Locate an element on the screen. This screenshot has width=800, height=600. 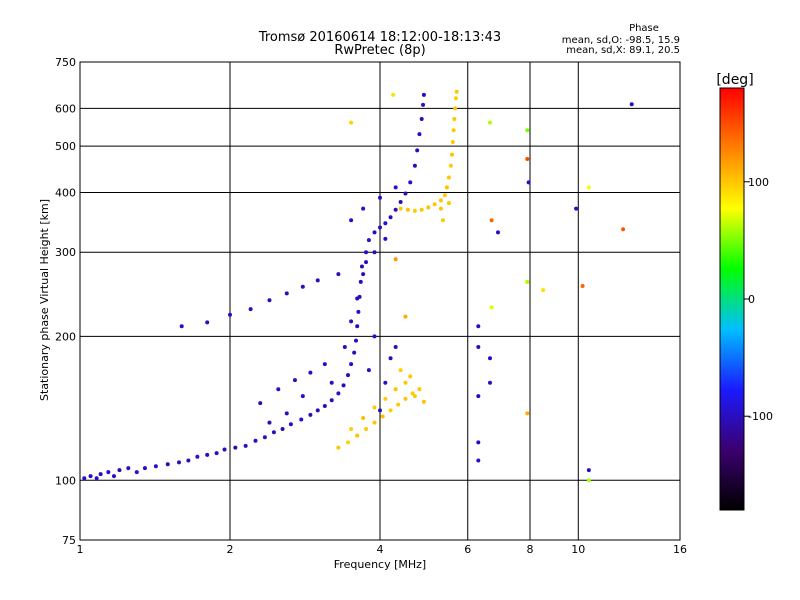
y-tick-label: 400 is located at coordinates (65, 192).